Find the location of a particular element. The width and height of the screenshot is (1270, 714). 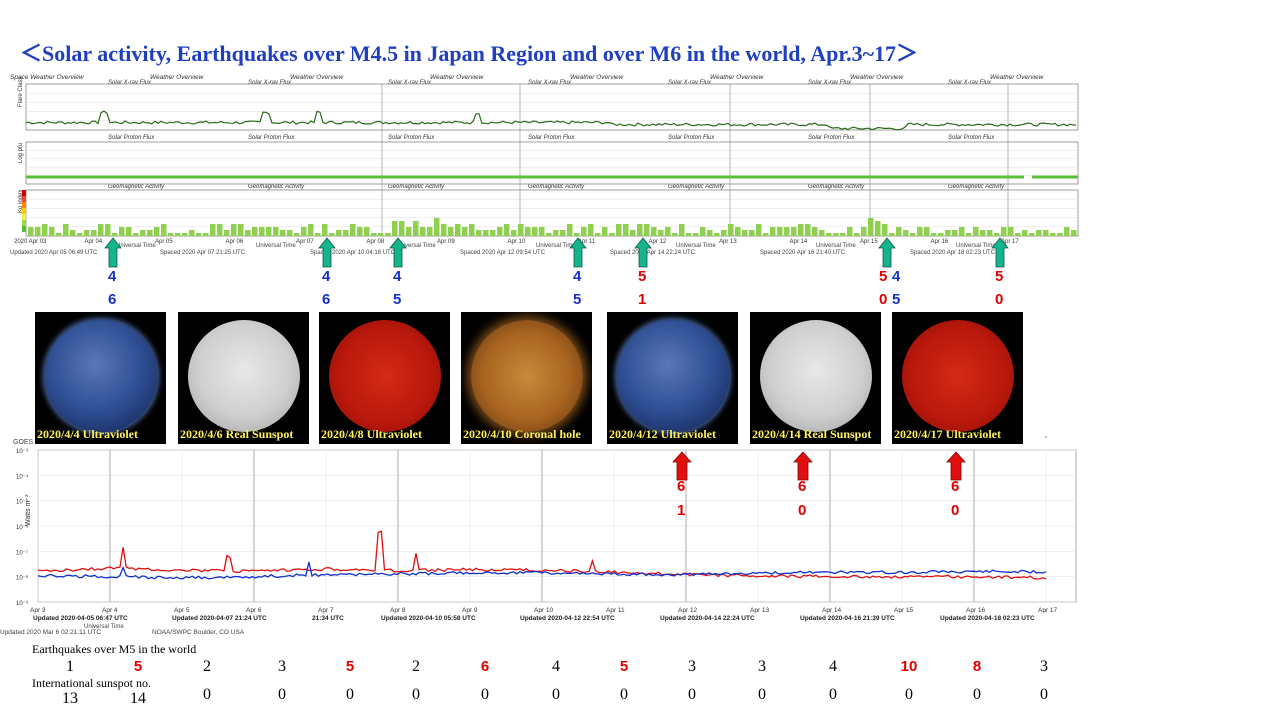

xray-x-tick: Apr 8 is located at coordinates (398, 610).